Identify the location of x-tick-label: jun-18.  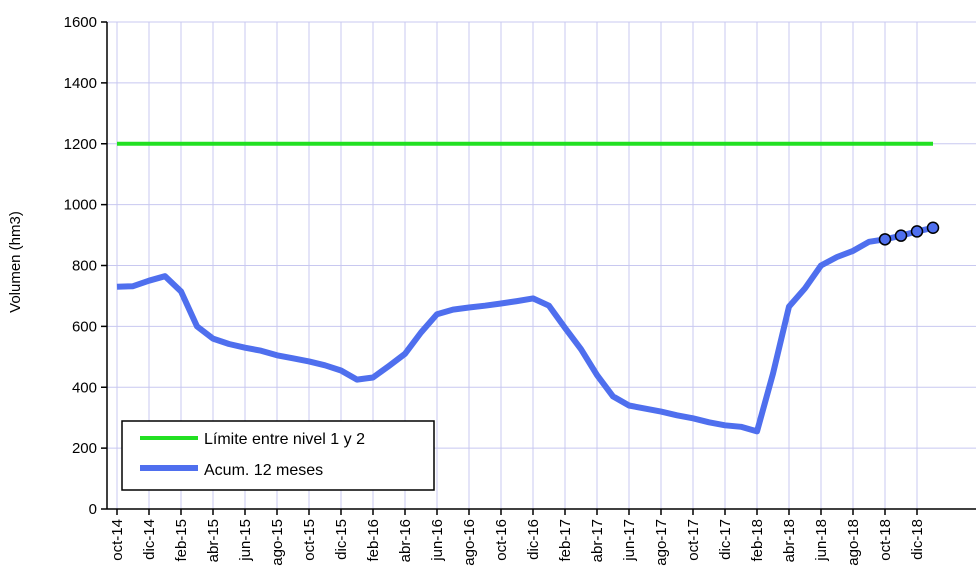
(821, 540).